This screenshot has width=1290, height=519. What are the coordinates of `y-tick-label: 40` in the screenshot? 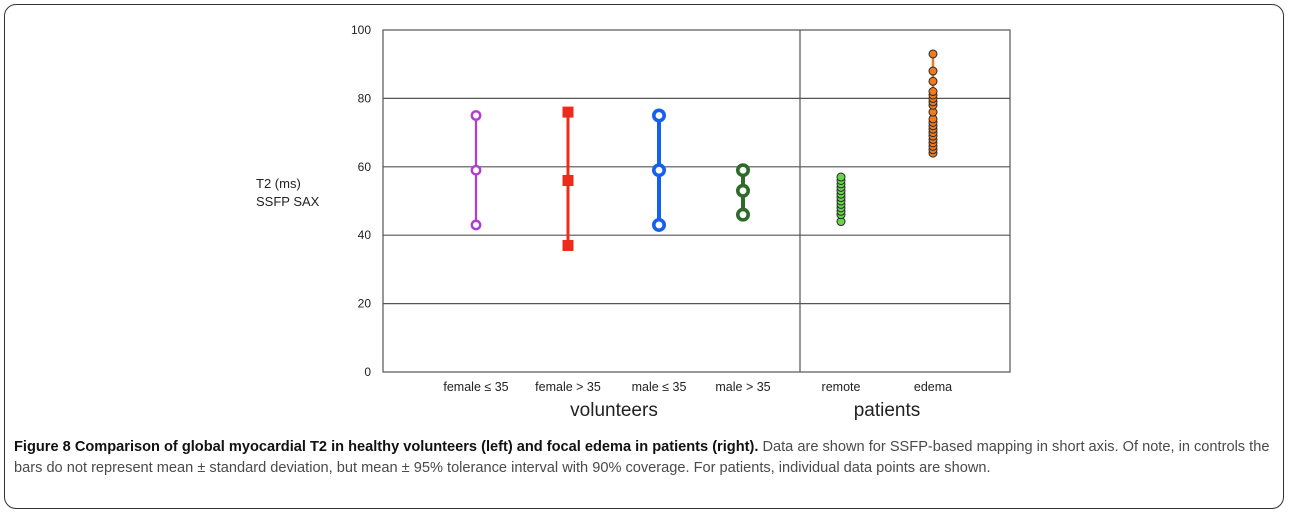 It's located at (365, 235).